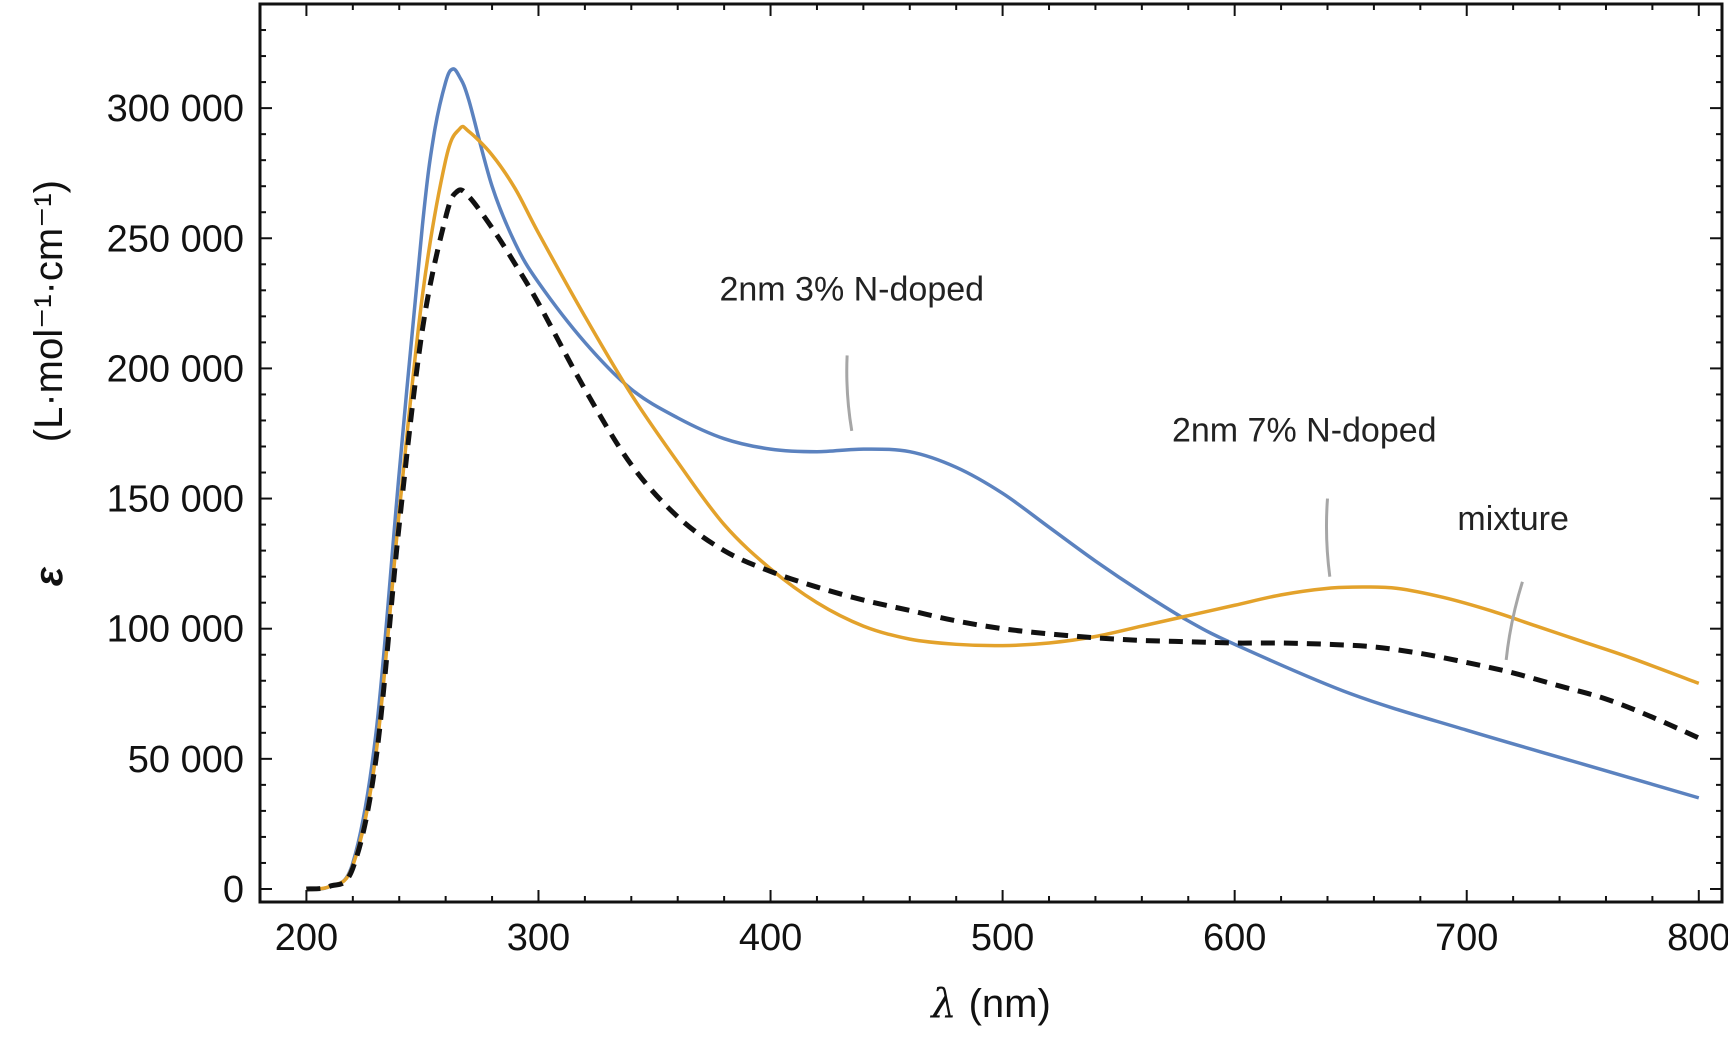  Describe the element at coordinates (1697, 938) in the screenshot. I see `x-tick-label: 800` at that location.